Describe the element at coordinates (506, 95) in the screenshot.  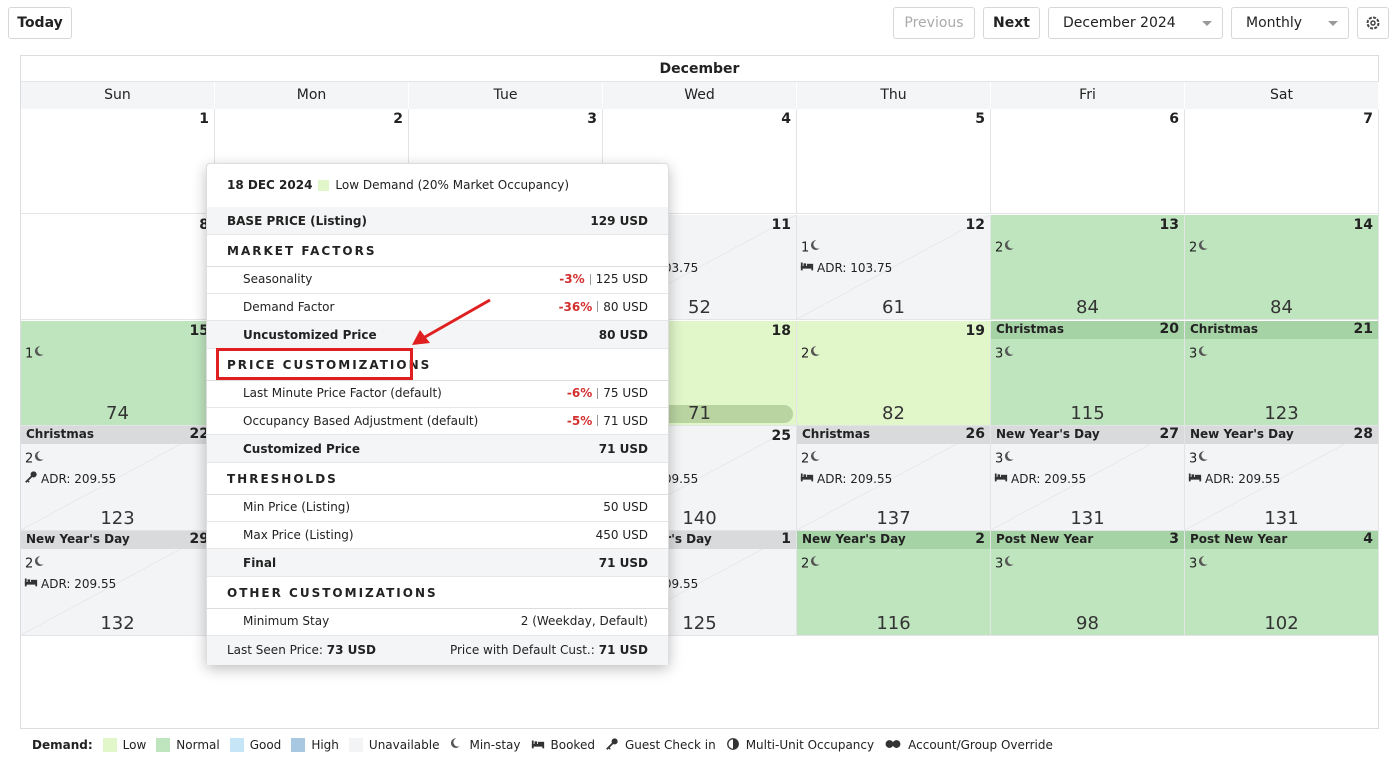
I see `weekday-label: Tue` at that location.